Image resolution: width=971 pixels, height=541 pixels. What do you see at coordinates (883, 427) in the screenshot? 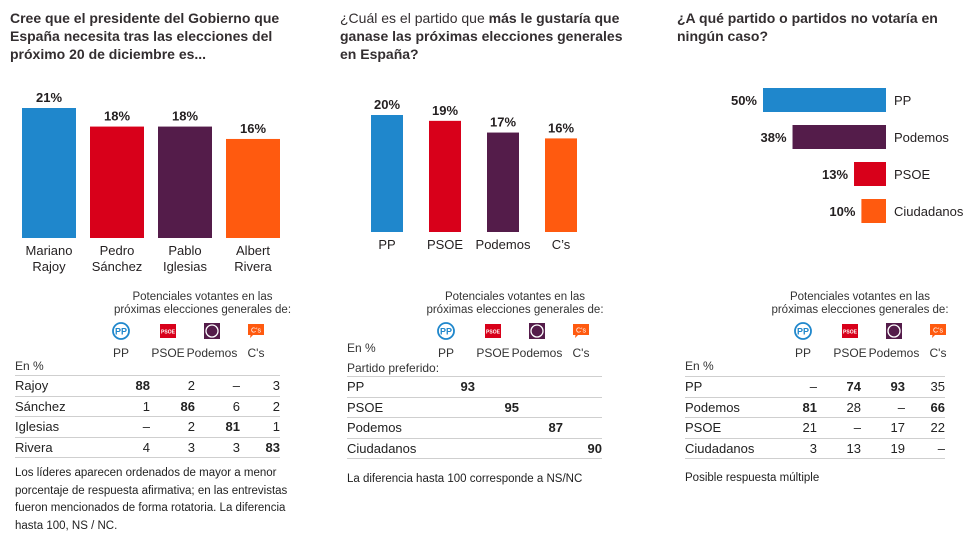
I see `cell-value: 17` at bounding box center [883, 427].